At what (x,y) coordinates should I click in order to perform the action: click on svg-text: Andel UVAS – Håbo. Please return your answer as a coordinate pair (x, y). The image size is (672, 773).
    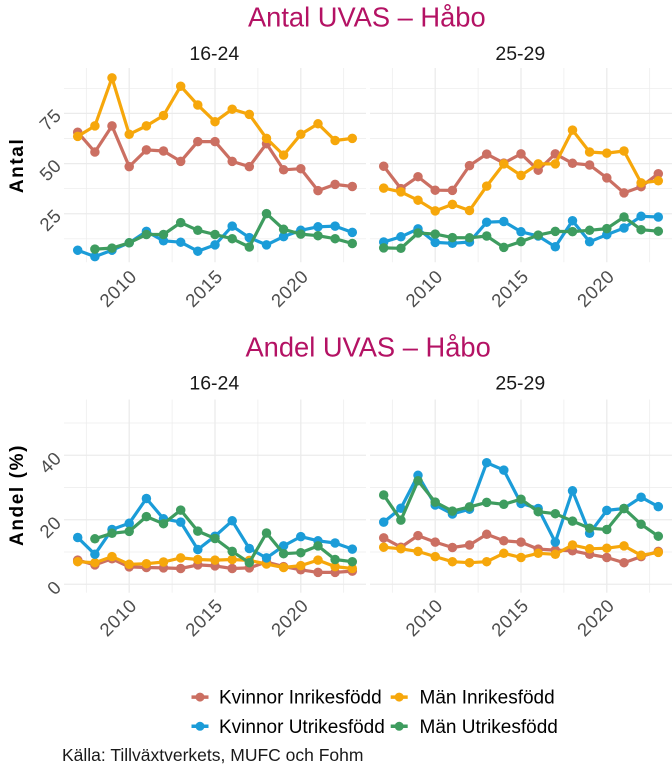
    Looking at the image, I should click on (367, 347).